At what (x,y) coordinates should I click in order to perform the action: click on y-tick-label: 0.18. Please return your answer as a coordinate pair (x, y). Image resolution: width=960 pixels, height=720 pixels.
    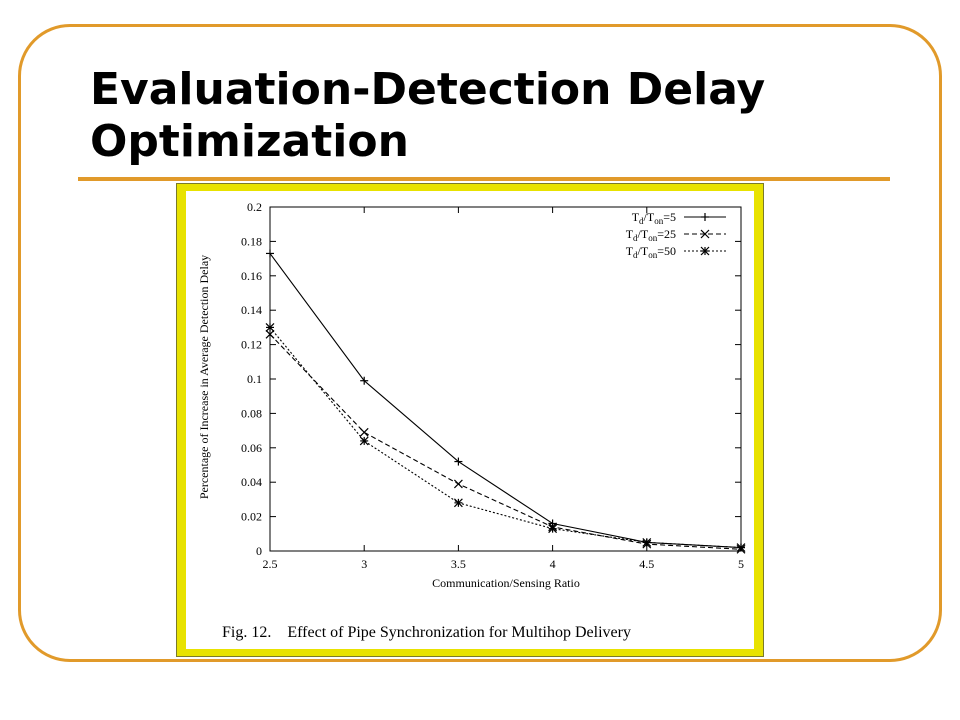
    Looking at the image, I should click on (251, 241).